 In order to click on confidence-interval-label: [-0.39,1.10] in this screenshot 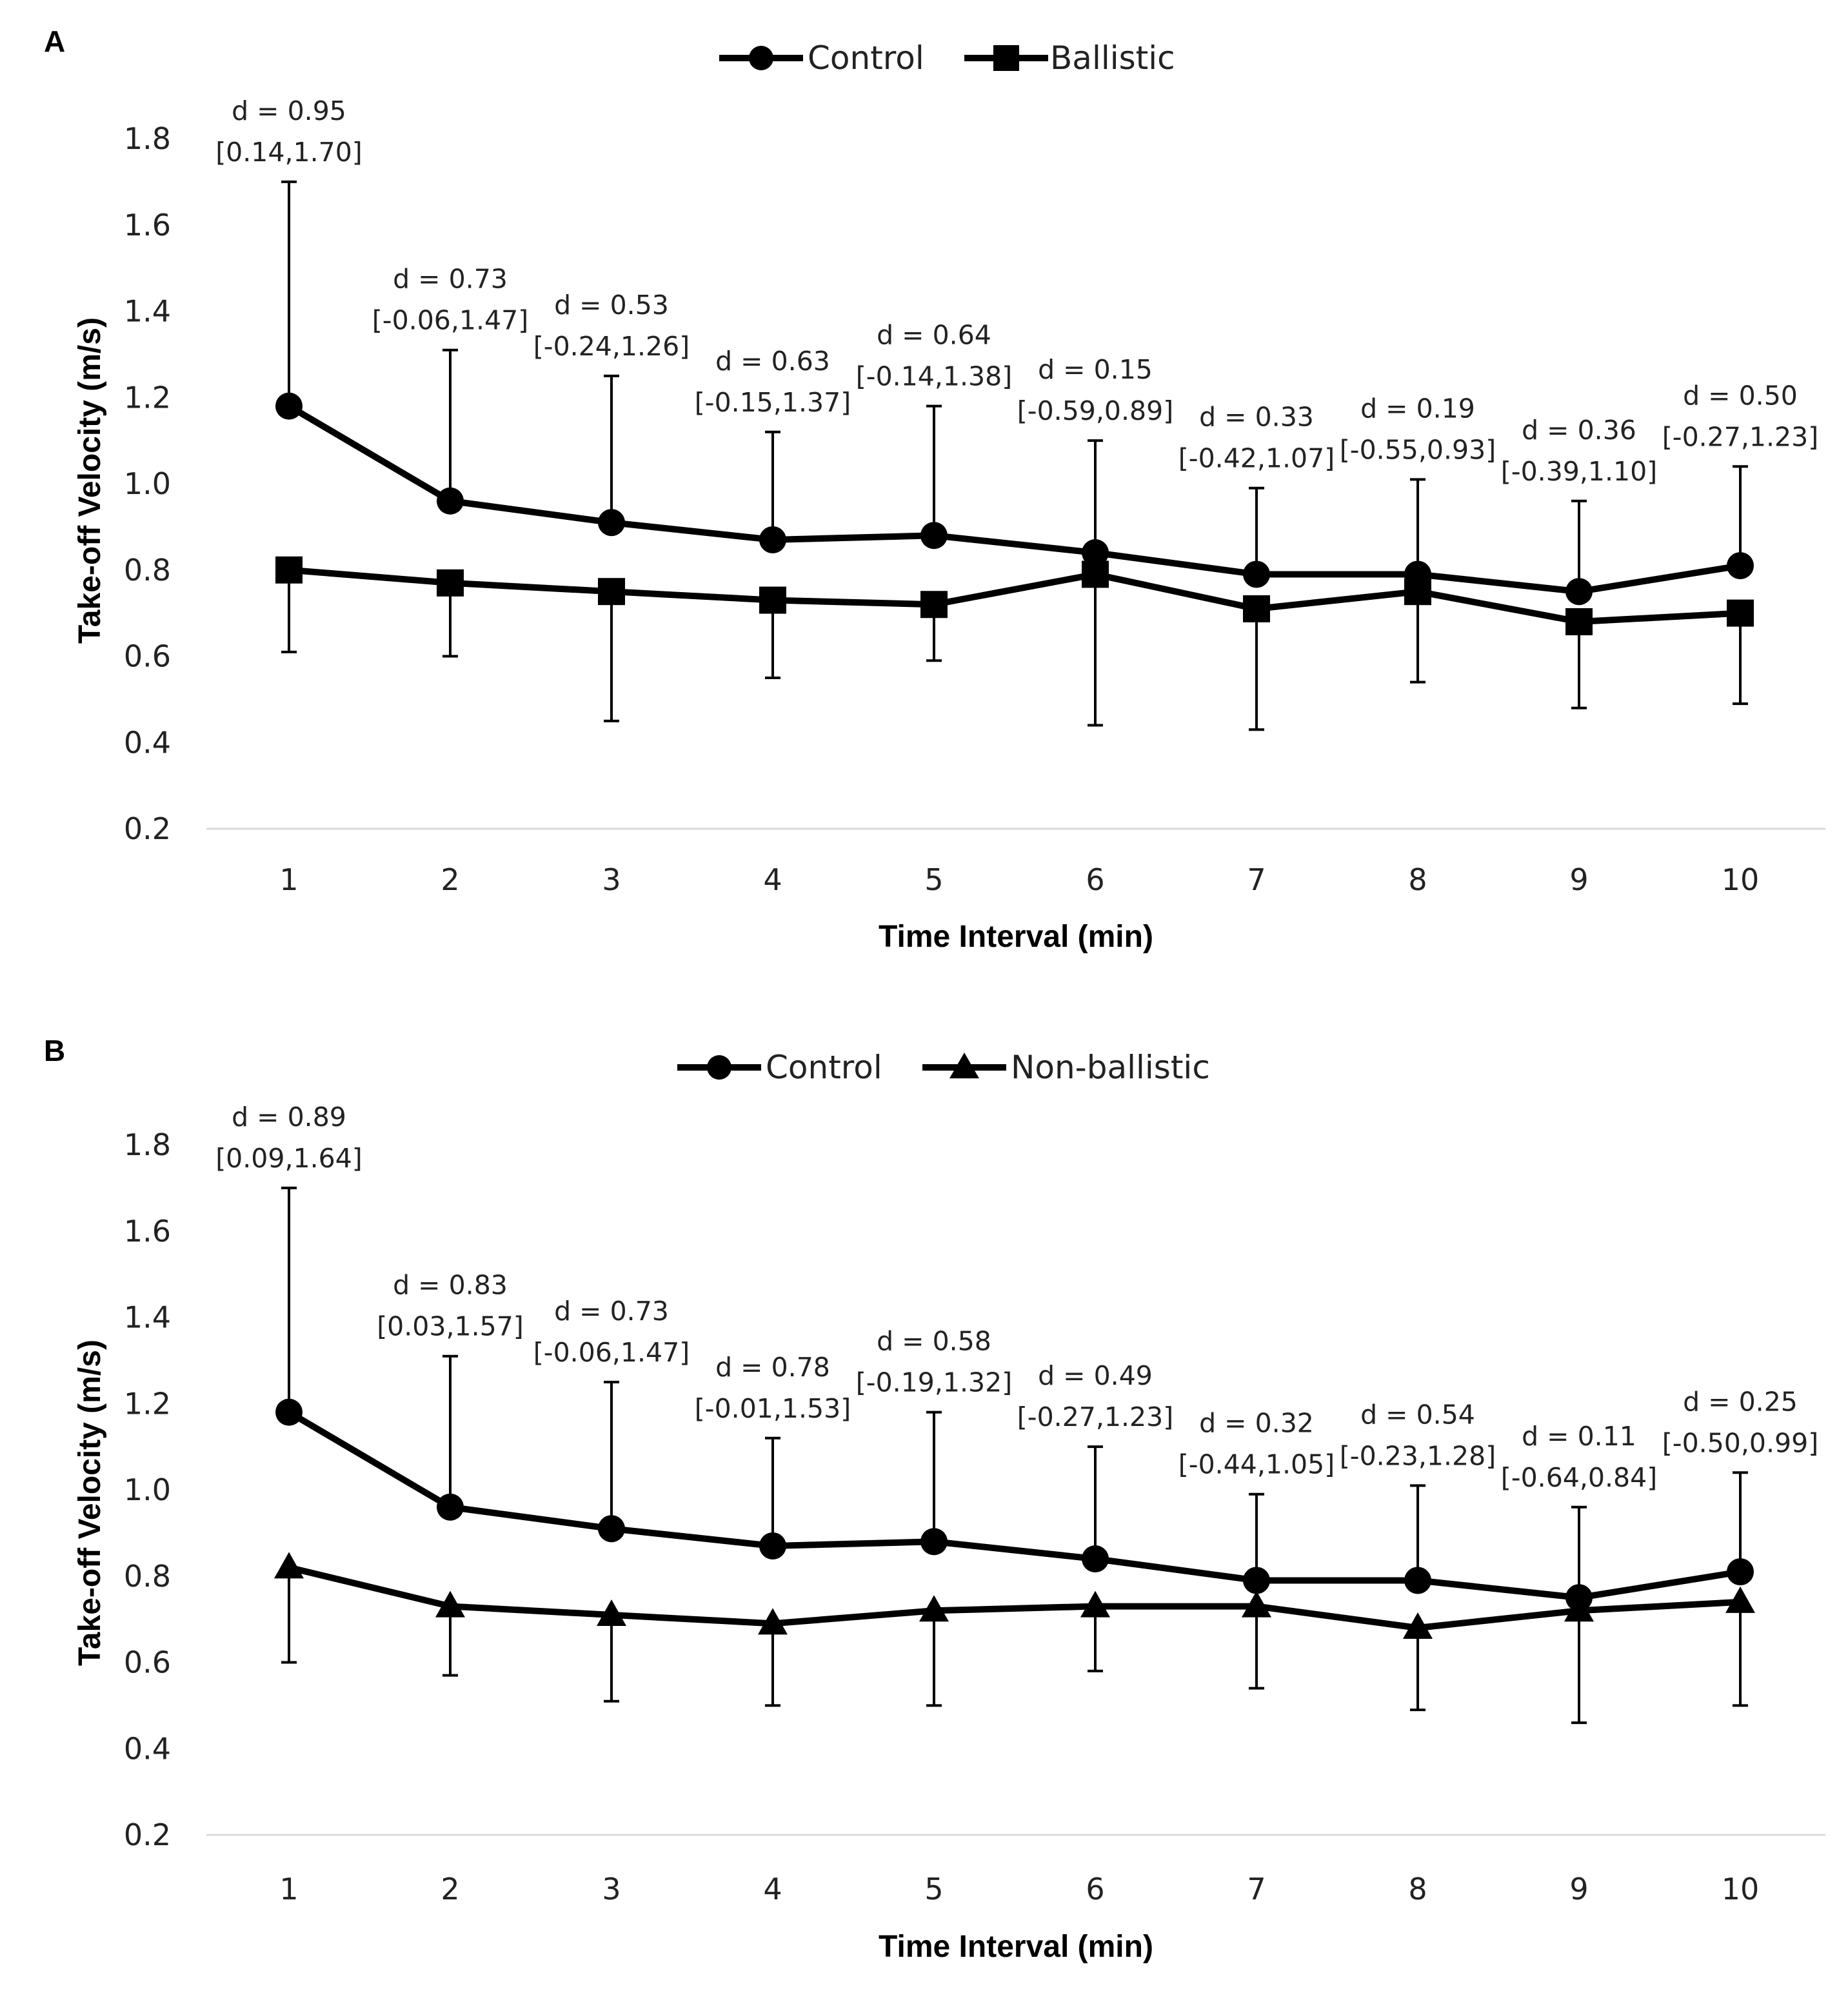, I will do `click(1579, 471)`.